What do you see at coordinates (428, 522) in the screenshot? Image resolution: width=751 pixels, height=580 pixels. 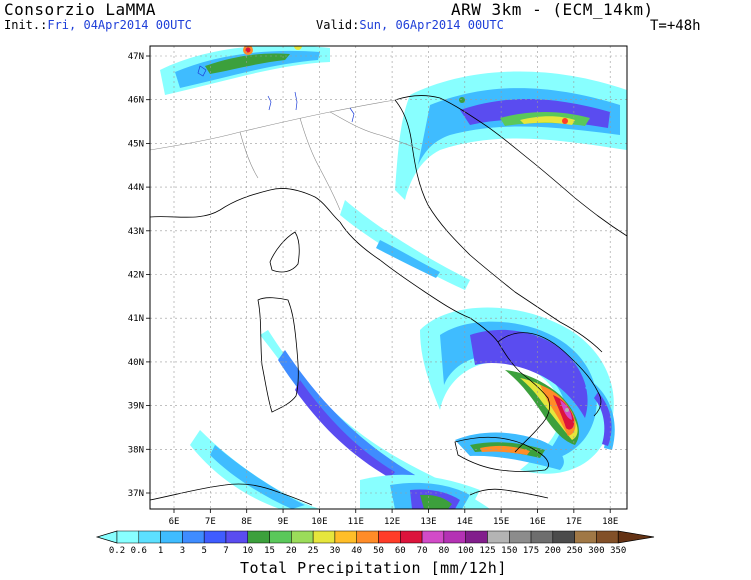 I see `lon-label: 13E` at bounding box center [428, 522].